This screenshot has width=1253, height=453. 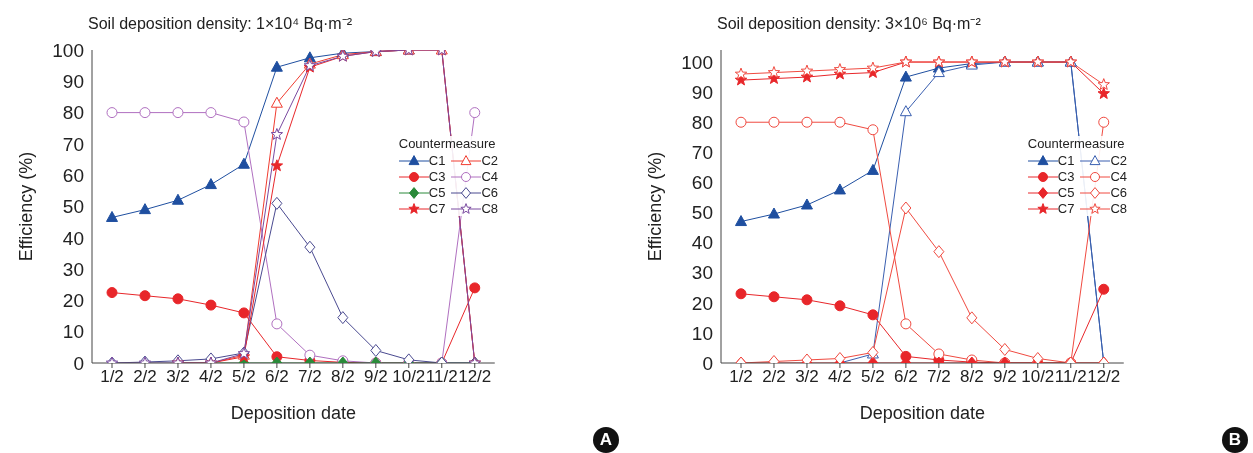 What do you see at coordinates (849, 24) in the screenshot?
I see `chart-title: Soil deposition density: 3×10⁶ Bq·m⁻²` at bounding box center [849, 24].